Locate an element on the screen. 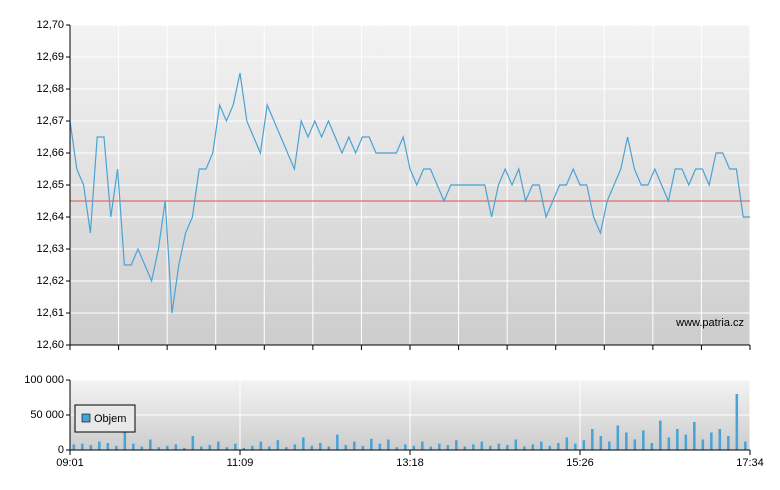 Image resolution: width=780 pixels, height=490 pixels. x-tick-label: 17:34 is located at coordinates (750, 463).